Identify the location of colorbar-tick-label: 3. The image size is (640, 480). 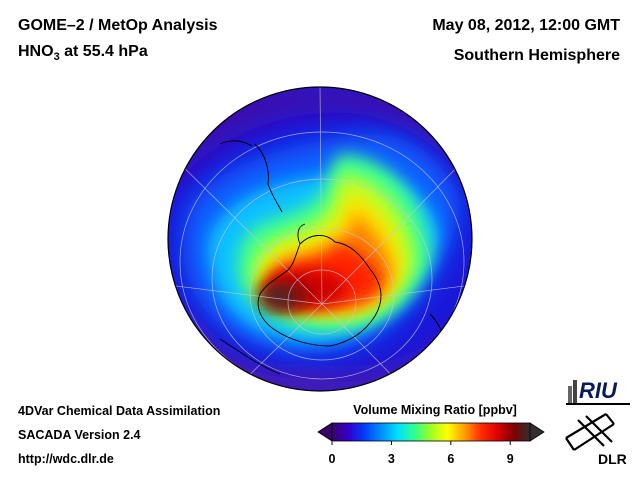
(391, 459).